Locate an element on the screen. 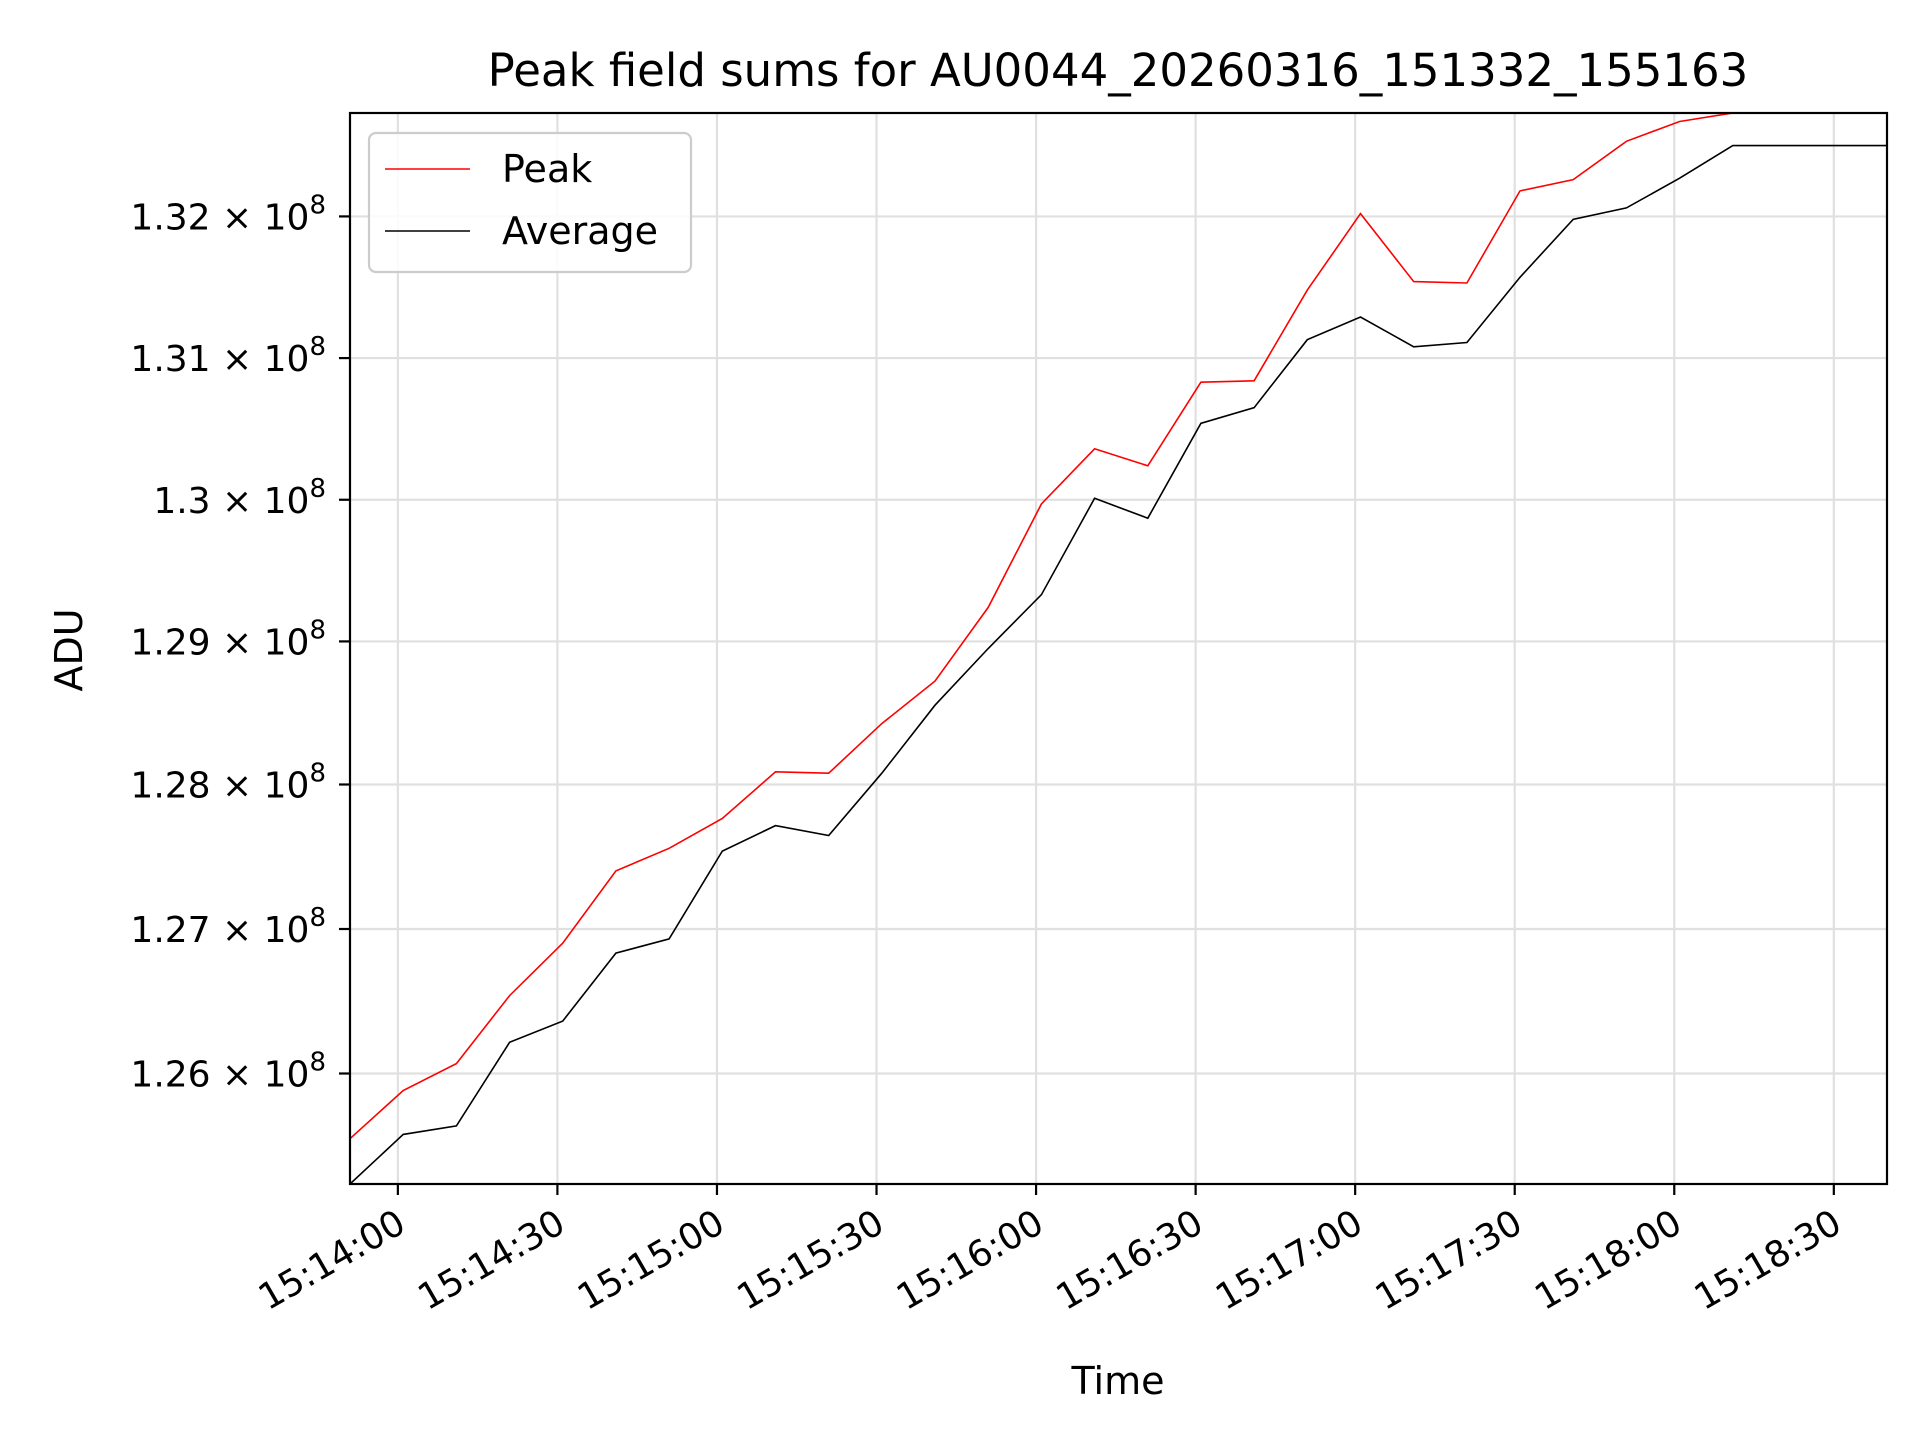 This screenshot has width=1920, height=1440. y-tick-mantissa: 1.27 is located at coordinates (176, 930).